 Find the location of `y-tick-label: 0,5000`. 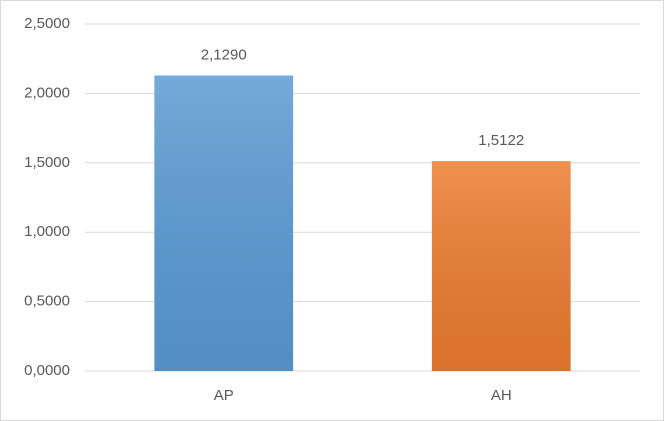

y-tick-label: 0,5000 is located at coordinates (47, 301).